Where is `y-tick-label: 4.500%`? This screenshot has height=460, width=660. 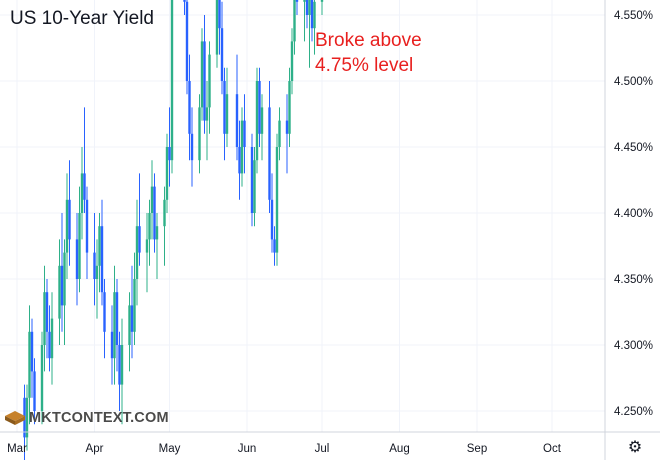 y-tick-label: 4.500% is located at coordinates (633, 82).